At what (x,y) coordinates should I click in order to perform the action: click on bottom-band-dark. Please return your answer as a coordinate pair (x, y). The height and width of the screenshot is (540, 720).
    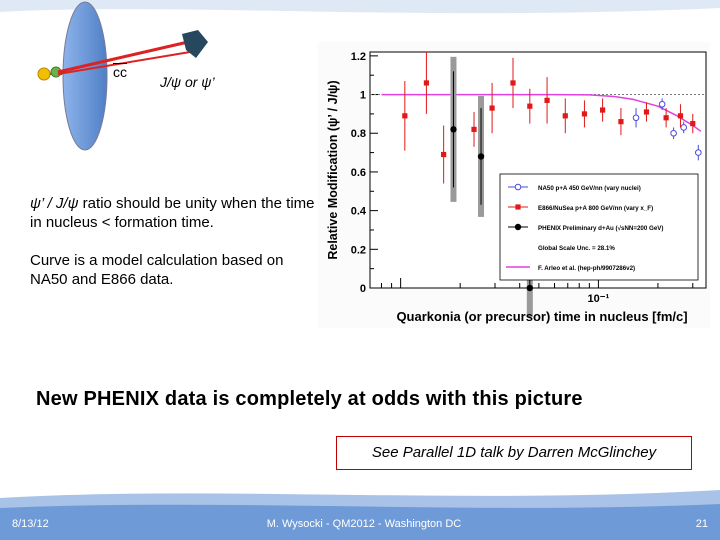
    Looking at the image, I should click on (360, 522).